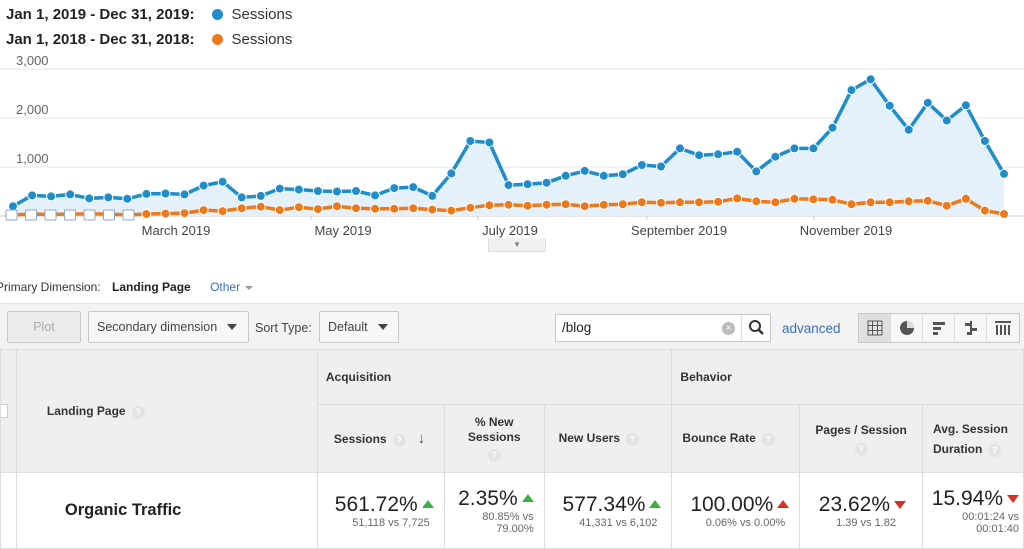 The width and height of the screenshot is (1024, 549). What do you see at coordinates (391, 522) in the screenshot?
I see `sessions-comparison: 51,118 vs 7,725` at bounding box center [391, 522].